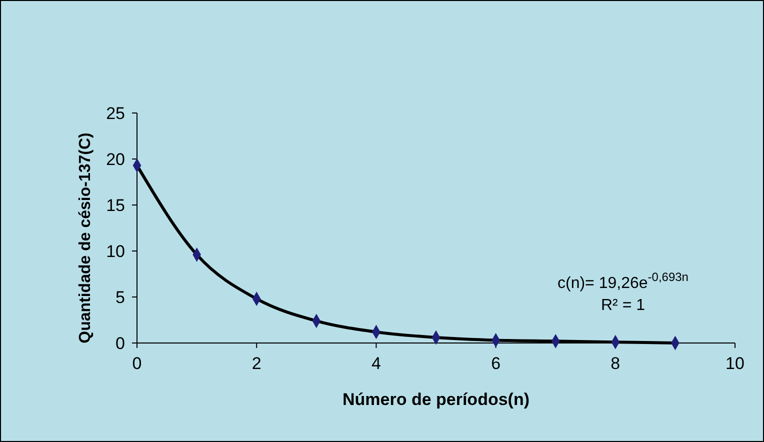 The width and height of the screenshot is (764, 442). Describe the element at coordinates (623, 305) in the screenshot. I see `annotation: R² = 1` at that location.